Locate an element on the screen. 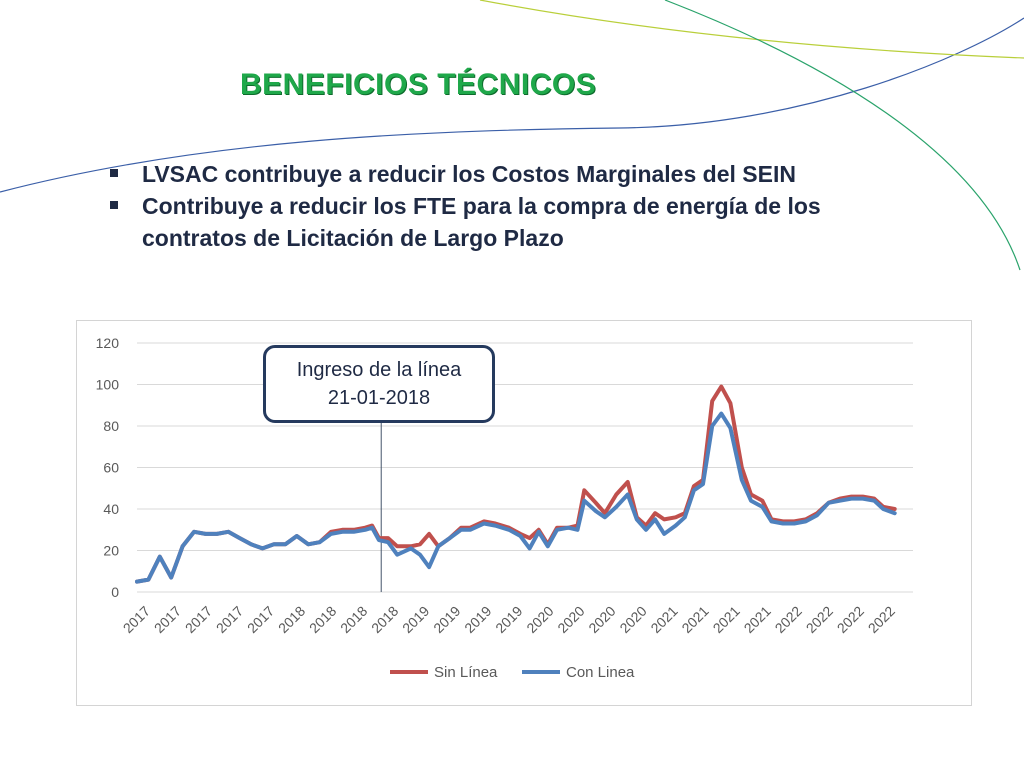  legend-label: Sin Línea is located at coordinates (466, 672).